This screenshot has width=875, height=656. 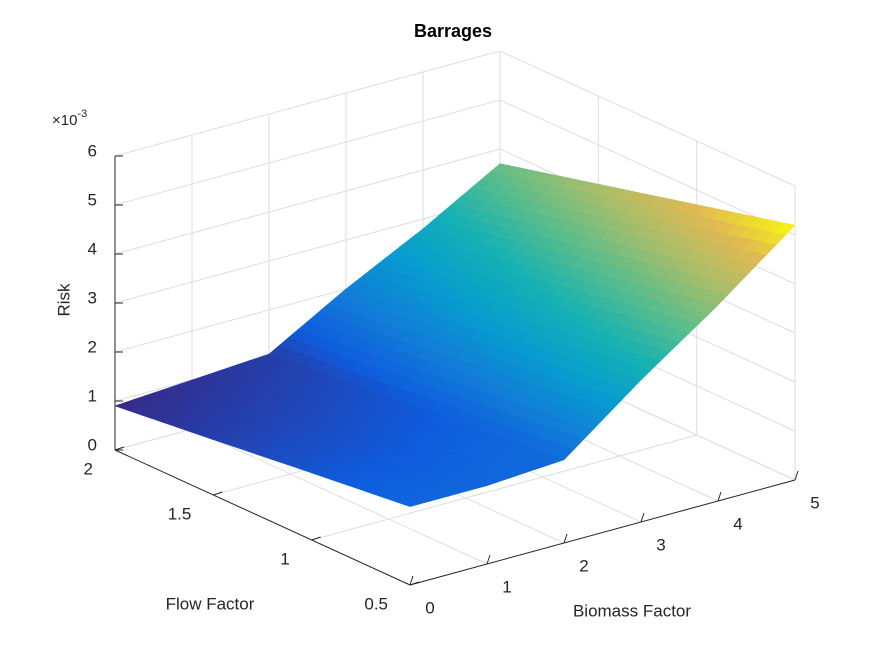 What do you see at coordinates (92, 346) in the screenshot?
I see `z-tick-label: 2` at bounding box center [92, 346].